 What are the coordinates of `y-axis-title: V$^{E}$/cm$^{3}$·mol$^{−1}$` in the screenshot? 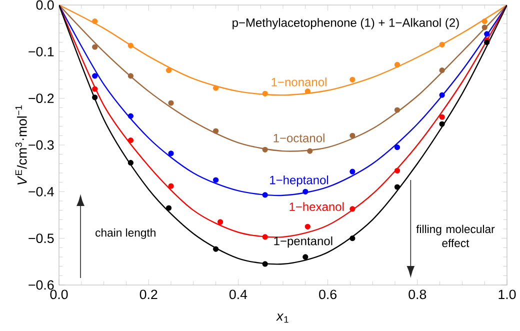 It's located at (21, 145).